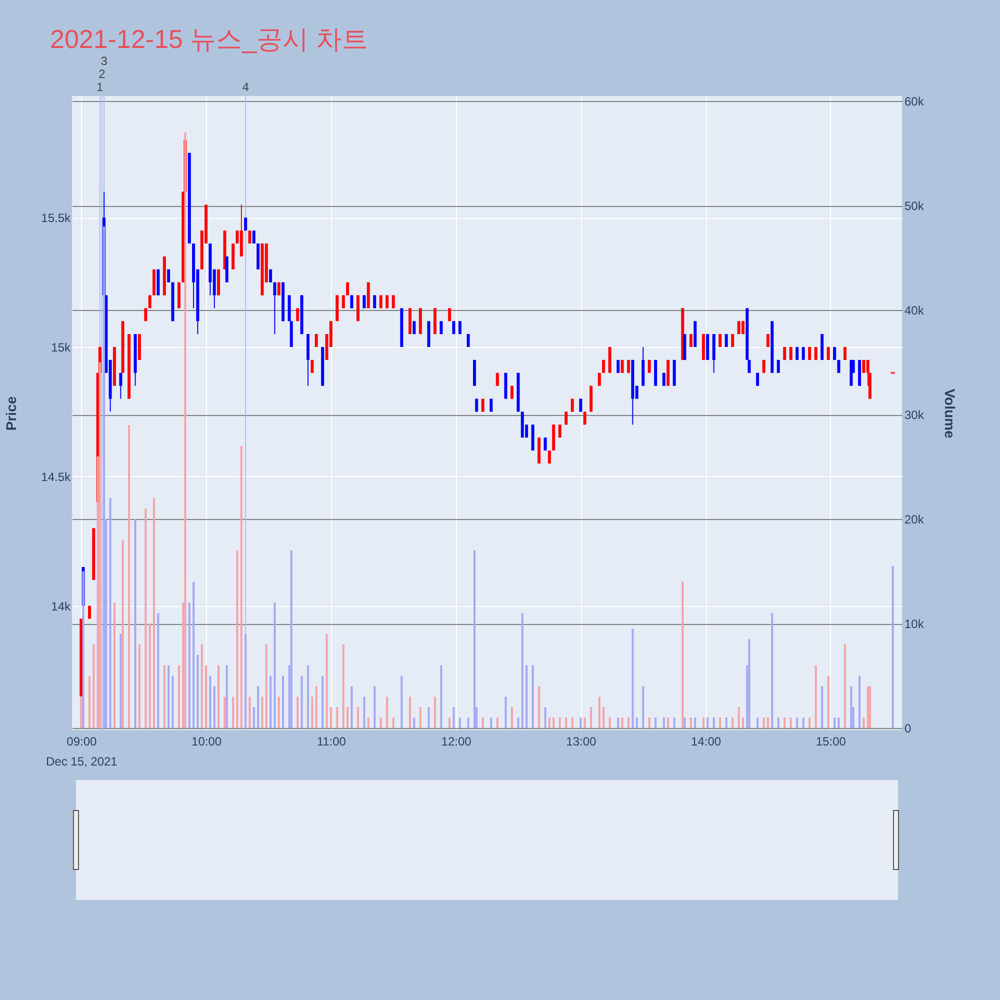 Image resolution: width=1000 pixels, height=1000 pixels. Describe the element at coordinates (209, 39) in the screenshot. I see `chart-title: 2021-12-15 뉴스_공시 차트` at that location.